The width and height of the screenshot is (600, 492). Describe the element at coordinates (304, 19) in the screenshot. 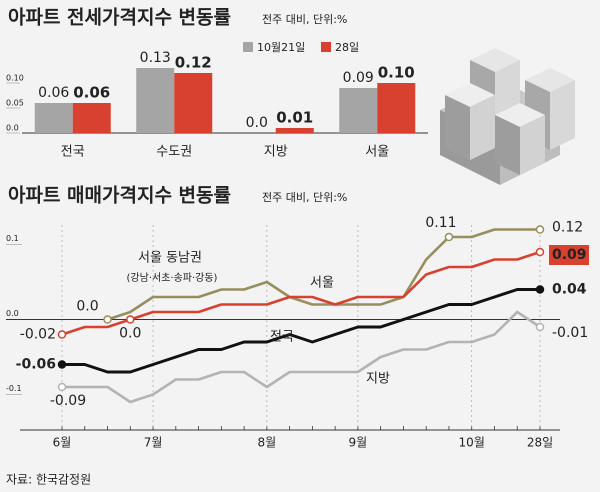

I see `top-subtitle: 전주 대비, 단위:%` at that location.